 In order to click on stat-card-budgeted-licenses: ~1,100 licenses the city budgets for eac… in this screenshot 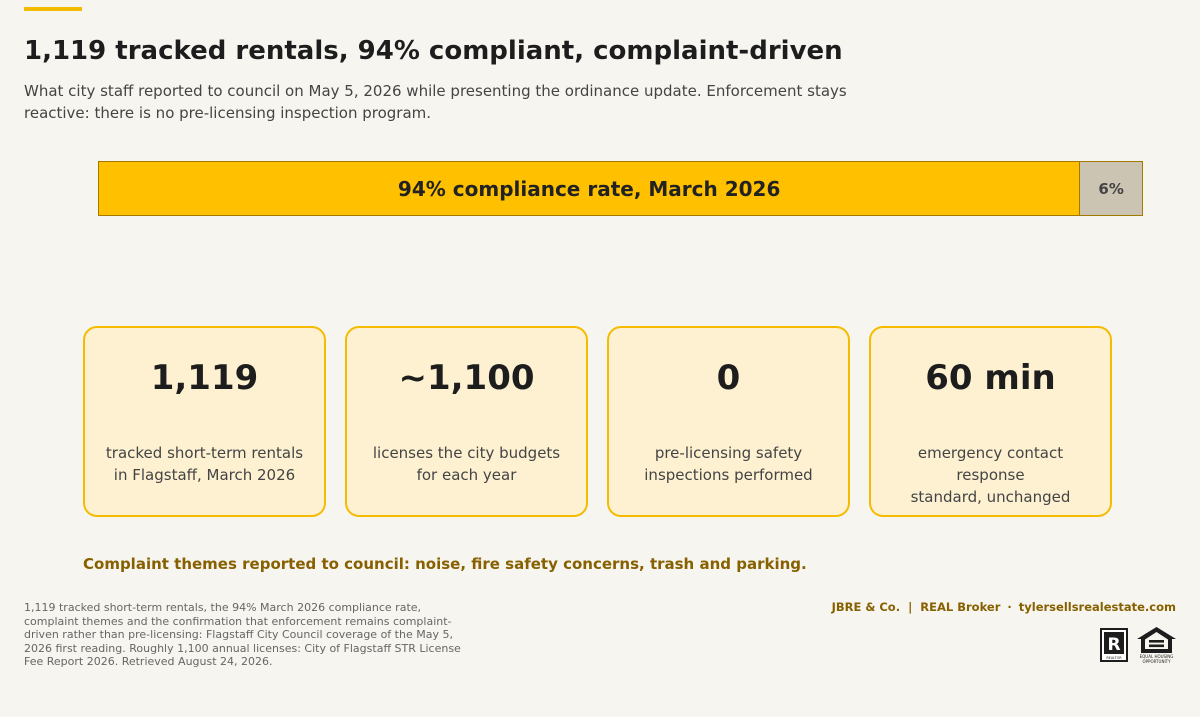, I will do `click(466, 421)`.